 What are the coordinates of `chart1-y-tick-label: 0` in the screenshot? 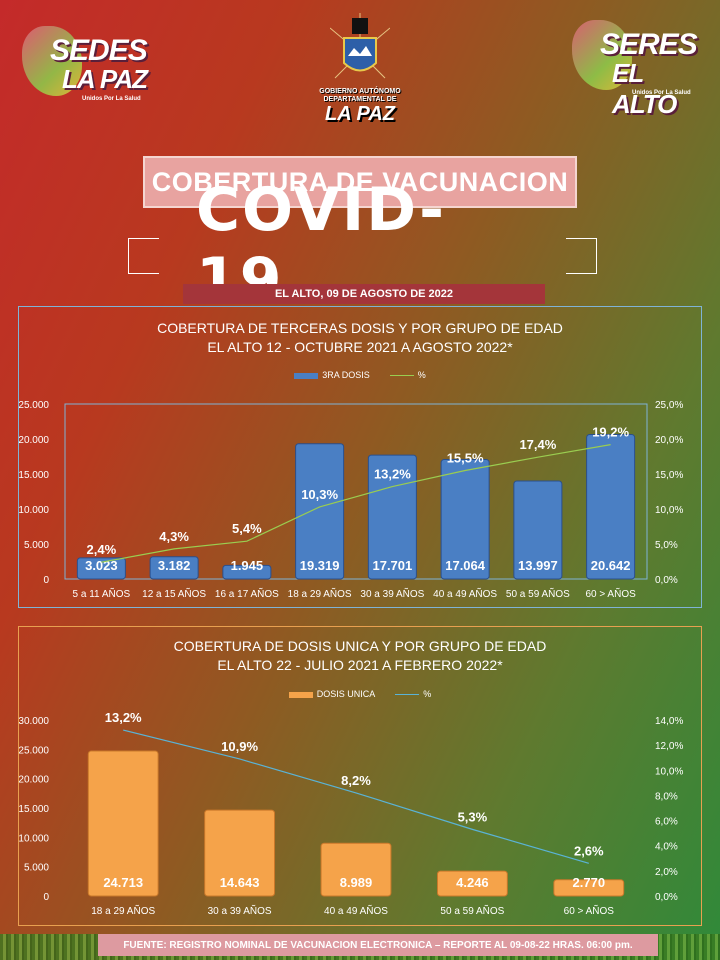 It's located at (46, 580).